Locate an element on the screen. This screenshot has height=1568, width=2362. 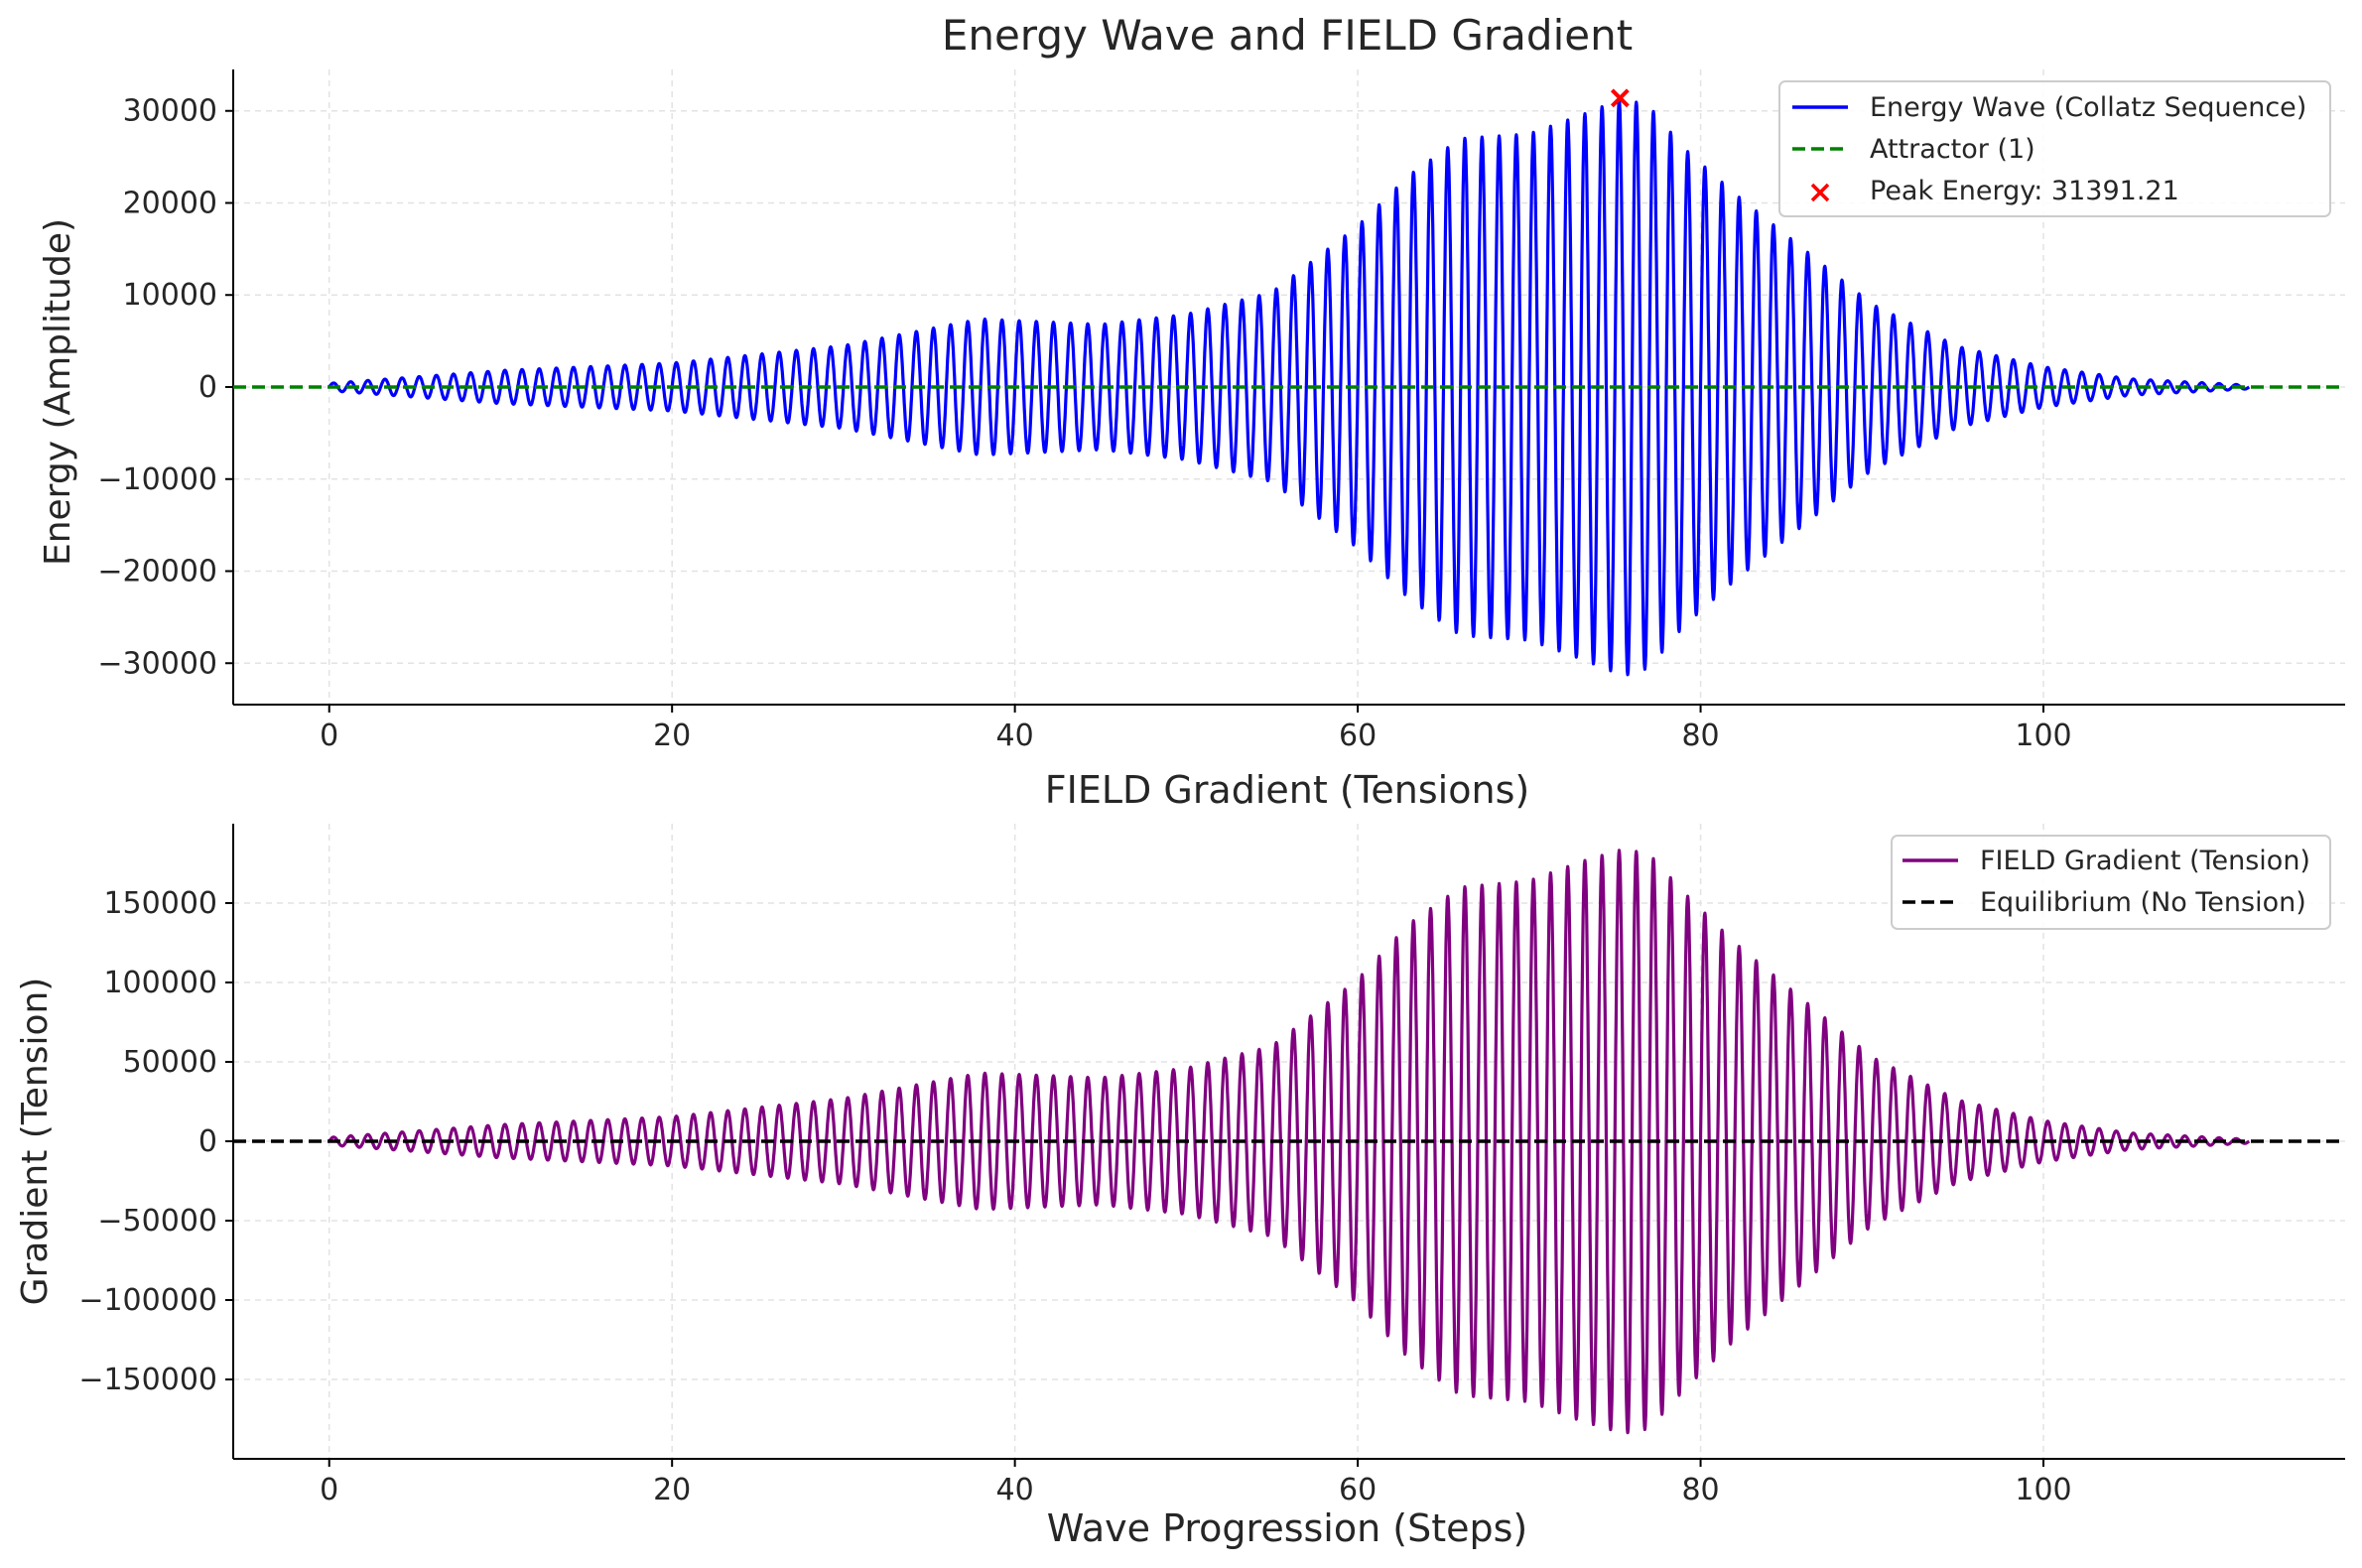
gradient-chart-title: FIELD Gradient (Tensions) is located at coordinates (1287, 790).